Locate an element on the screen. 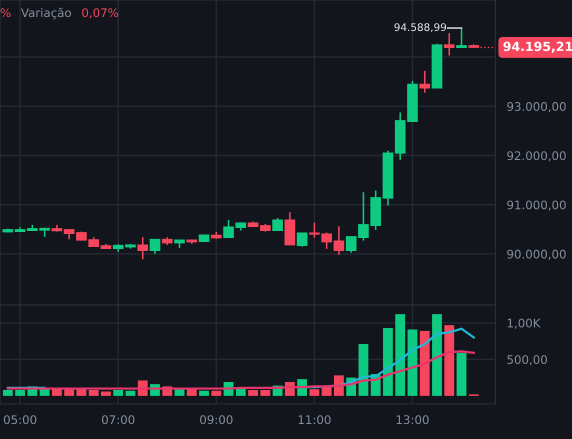 The height and width of the screenshot is (439, 572). y-tick-label: 1,00K is located at coordinates (524, 323).